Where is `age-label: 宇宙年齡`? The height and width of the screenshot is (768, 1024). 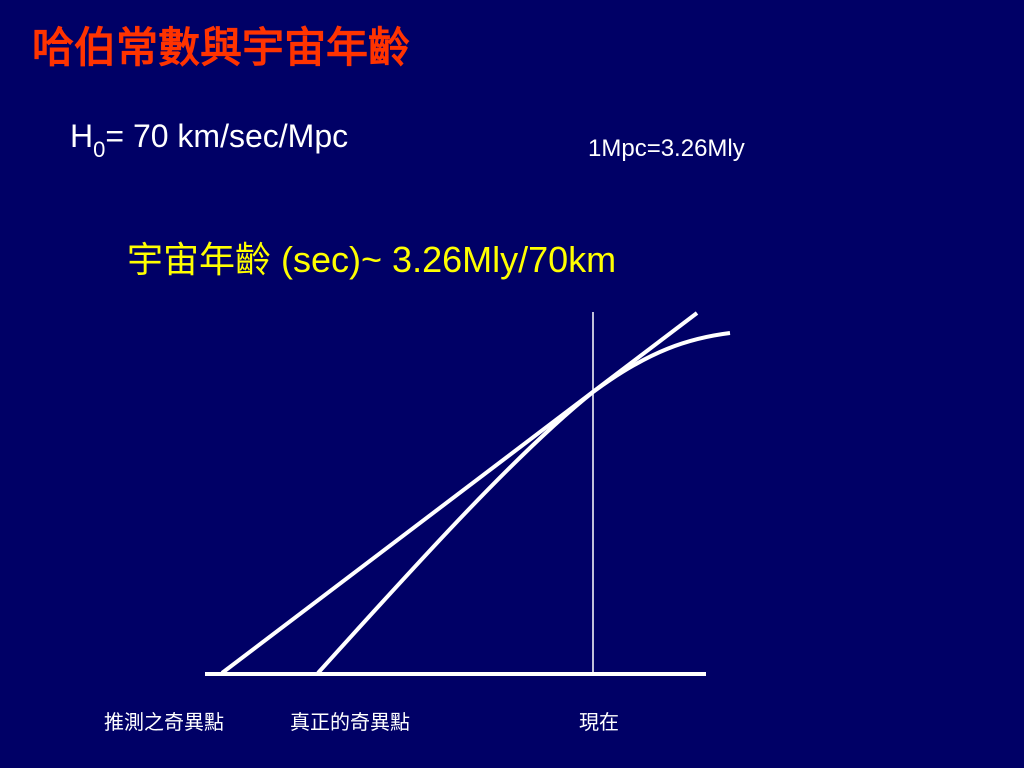 age-label: 宇宙年齡 is located at coordinates (199, 259).